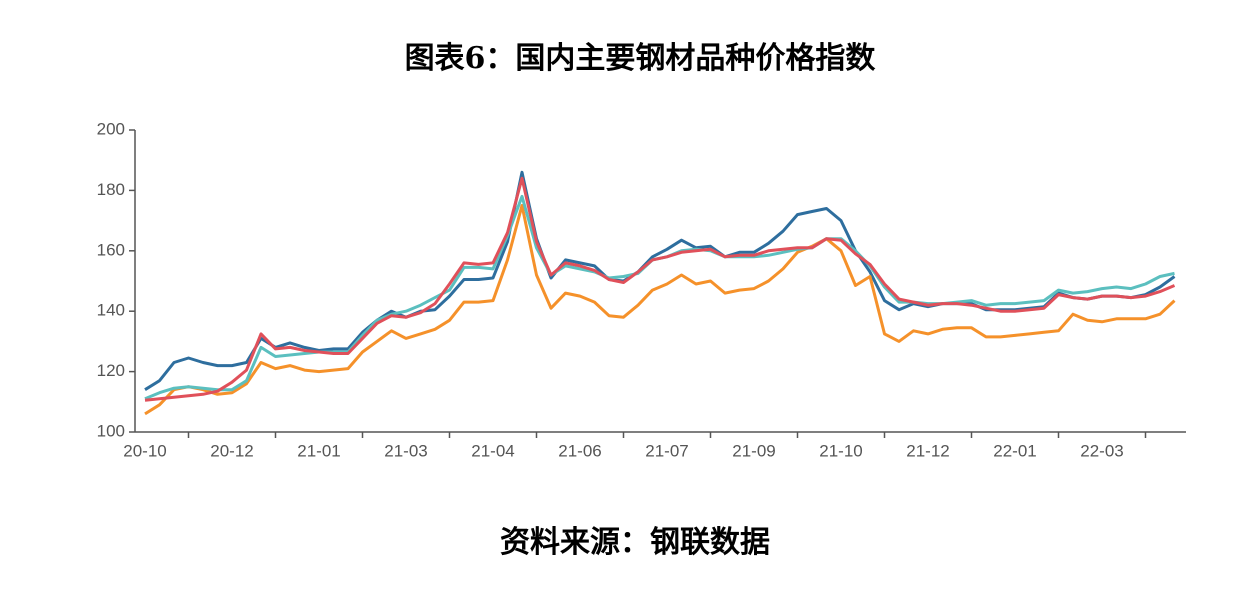 Image resolution: width=1260 pixels, height=594 pixels. I want to click on x-tick-label: 21-12, so click(927, 450).